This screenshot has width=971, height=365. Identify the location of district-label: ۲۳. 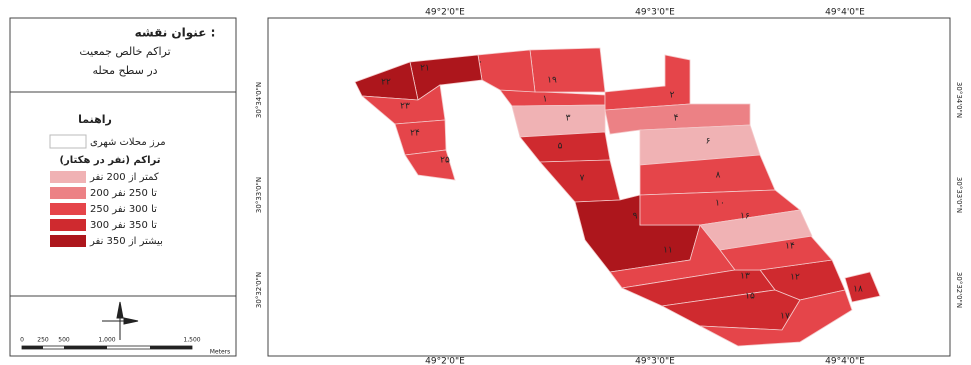
(405, 107).